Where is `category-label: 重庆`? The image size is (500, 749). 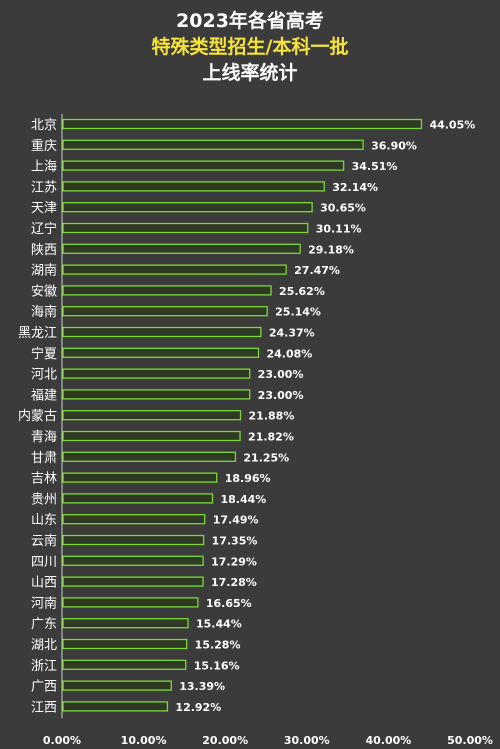 category-label: 重庆 is located at coordinates (44, 146).